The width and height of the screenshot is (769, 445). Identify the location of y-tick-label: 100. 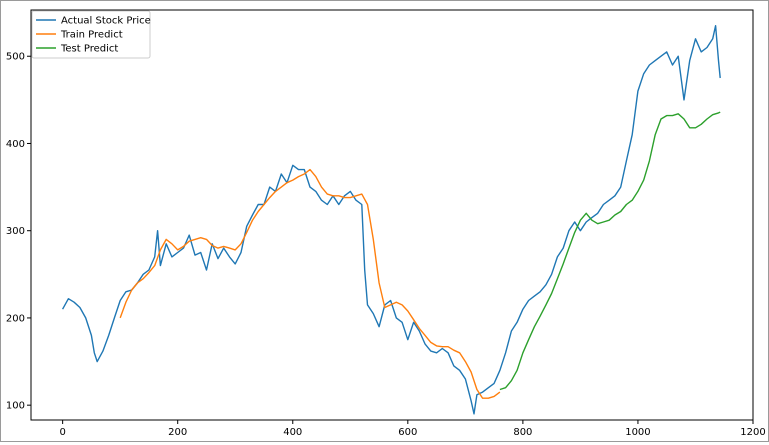
(15, 406).